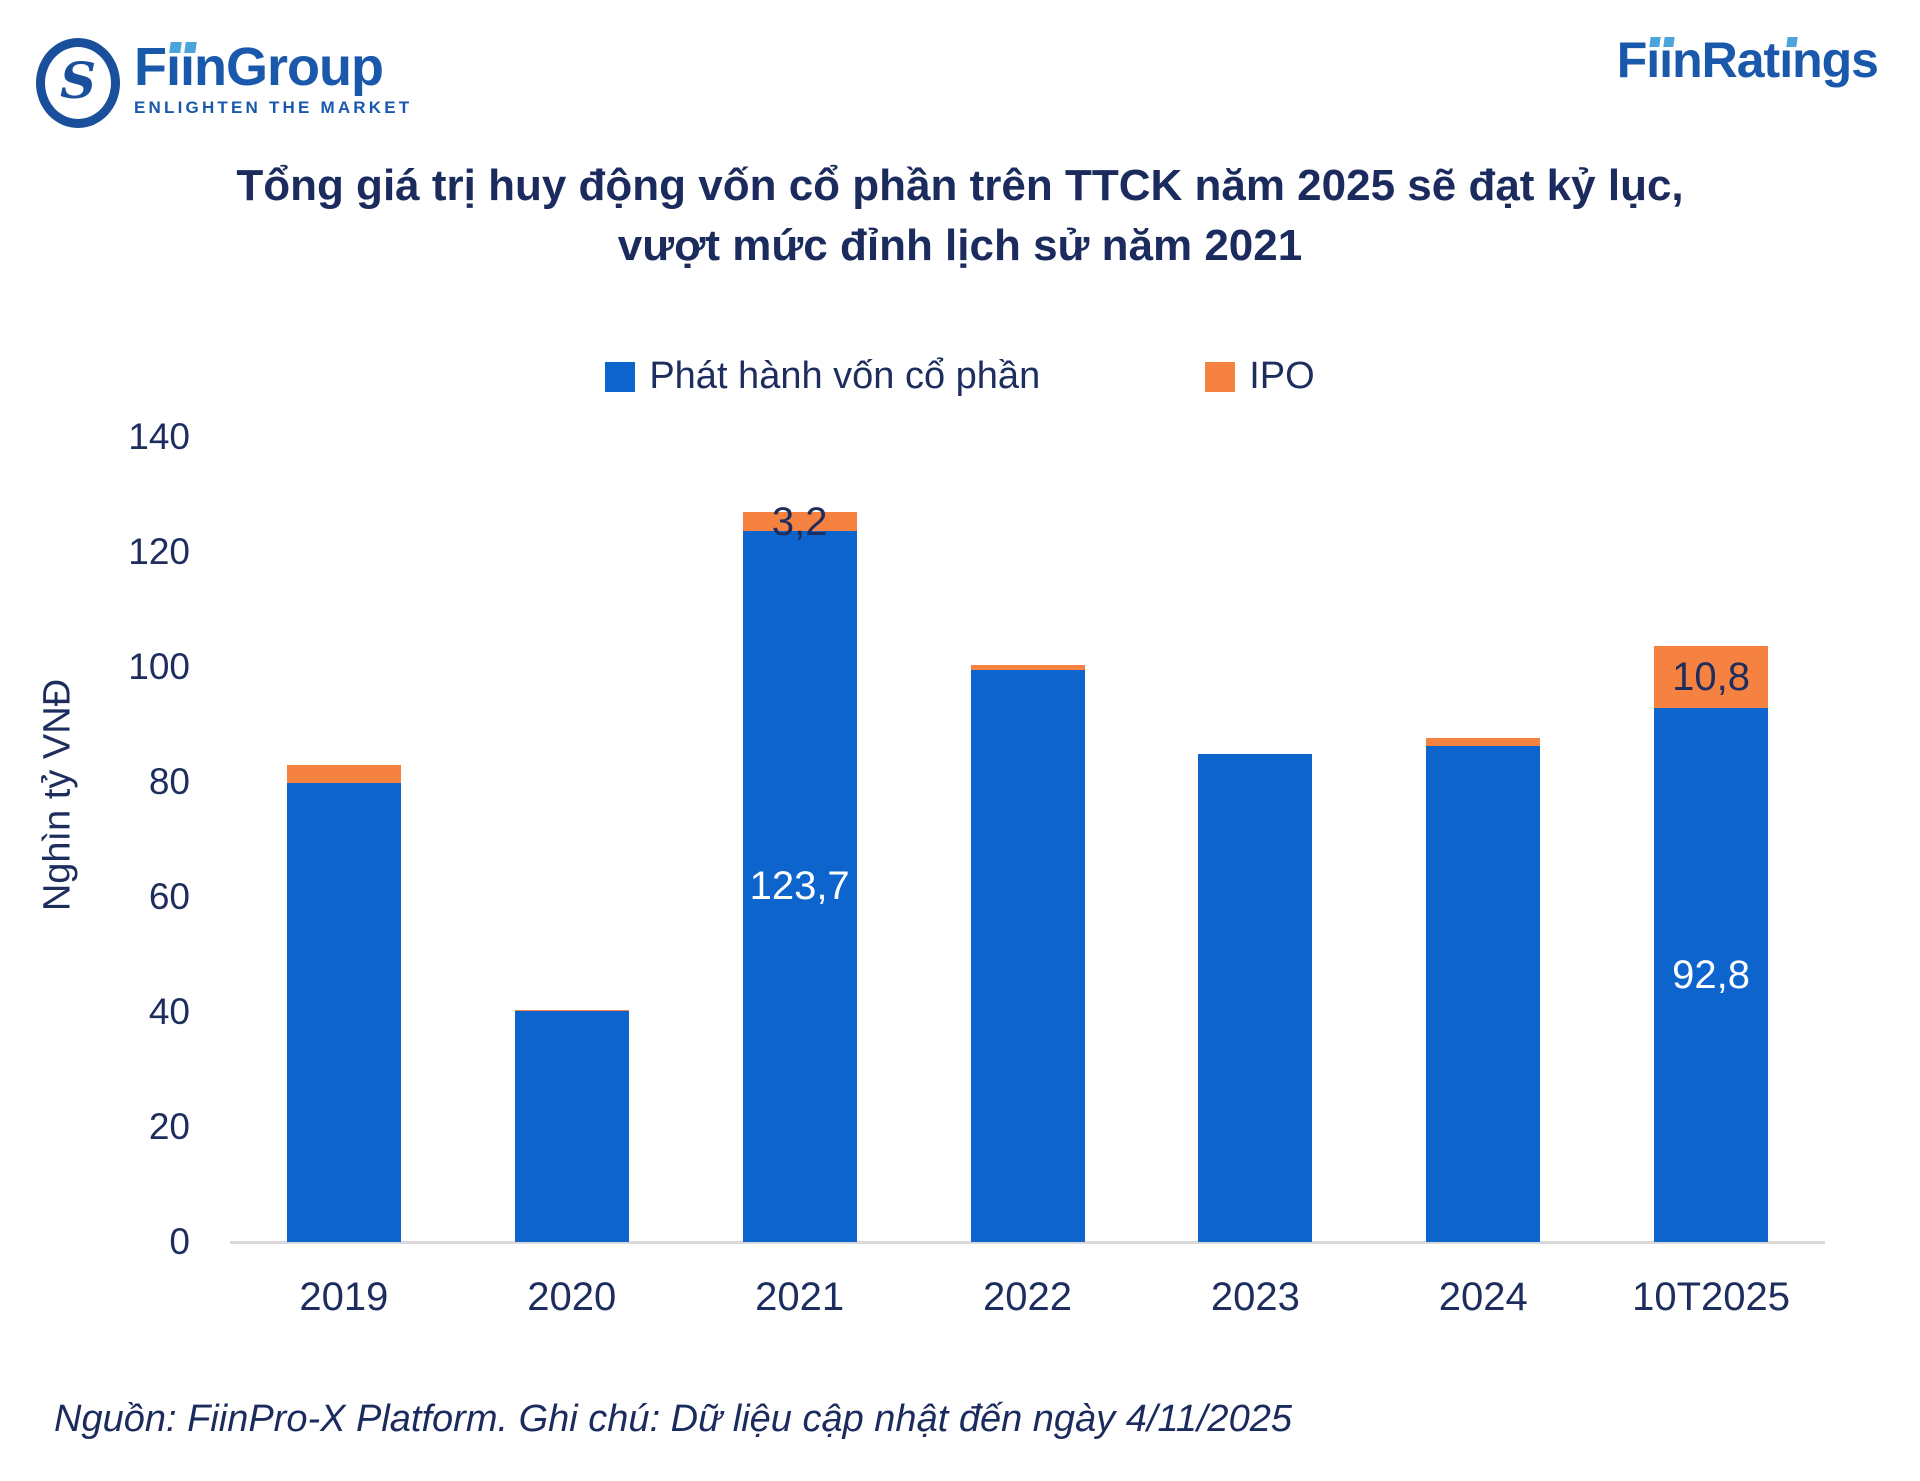  I want to click on legend: Phát hành vốn cổ phần IPO, so click(960, 376).